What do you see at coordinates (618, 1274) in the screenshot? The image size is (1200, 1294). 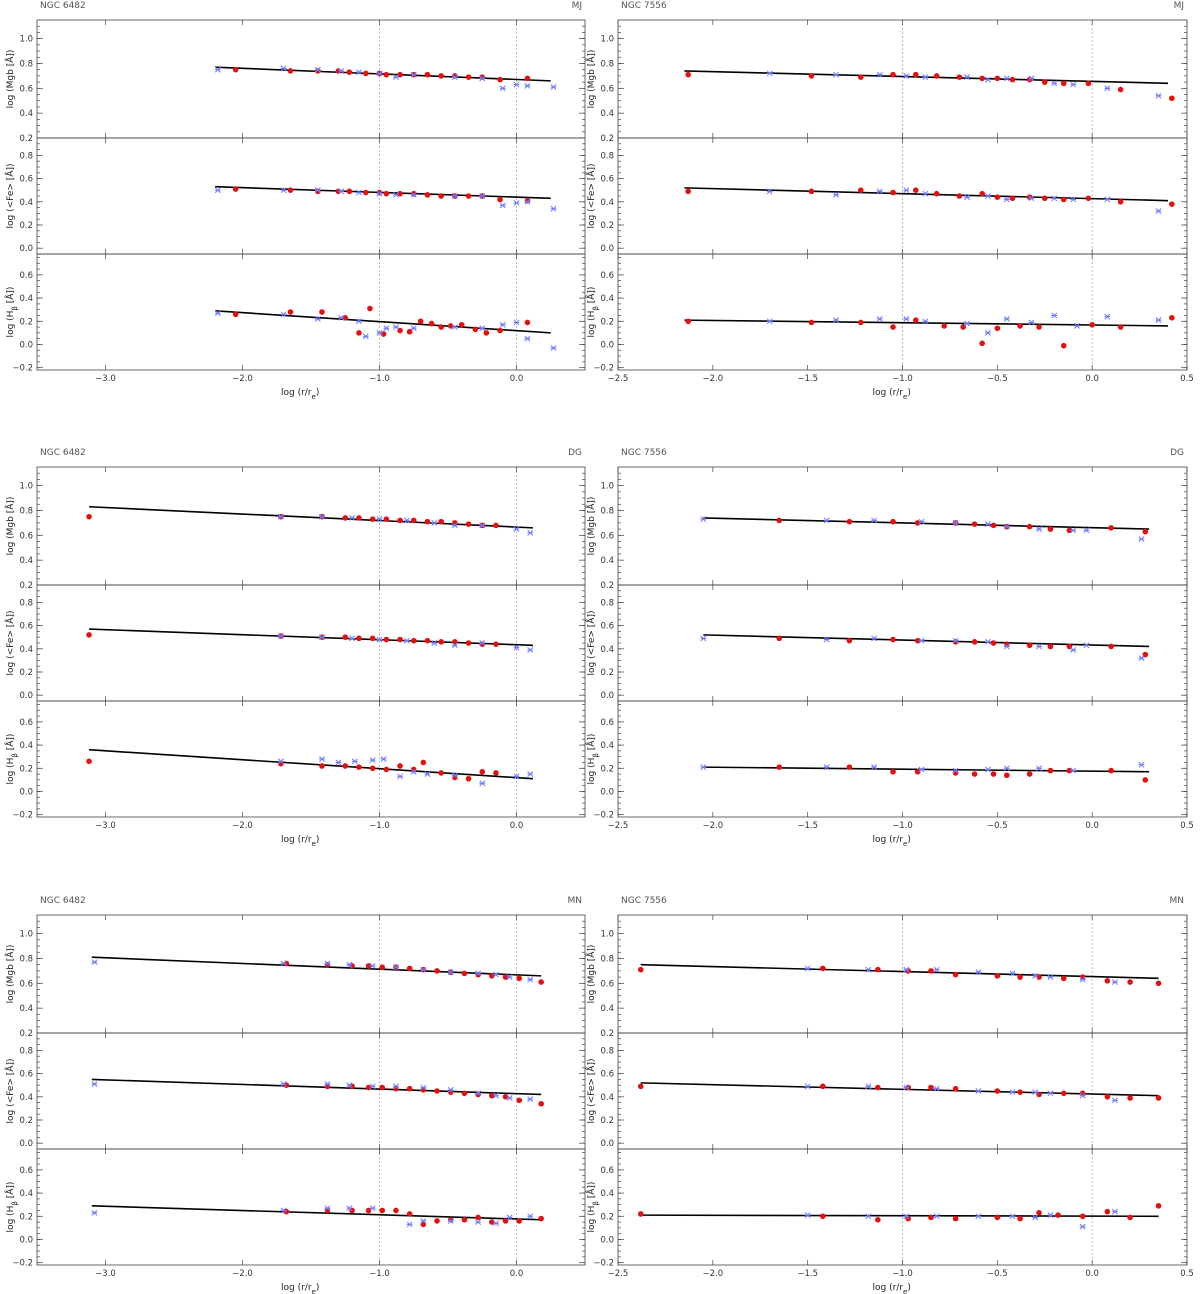 I see `x-tick-label: −2.5` at bounding box center [618, 1274].